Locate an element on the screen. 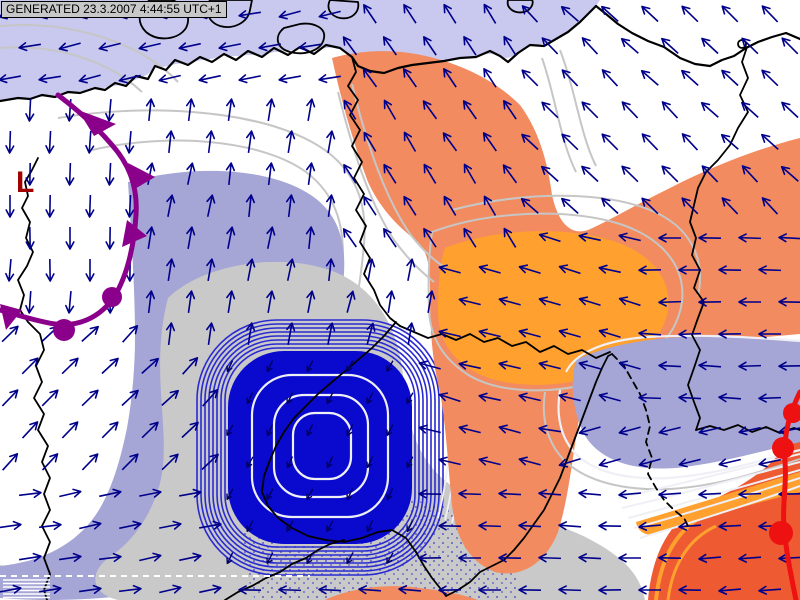 This screenshot has width=800, height=600. cold-stripe-ring is located at coordinates (320, 447).